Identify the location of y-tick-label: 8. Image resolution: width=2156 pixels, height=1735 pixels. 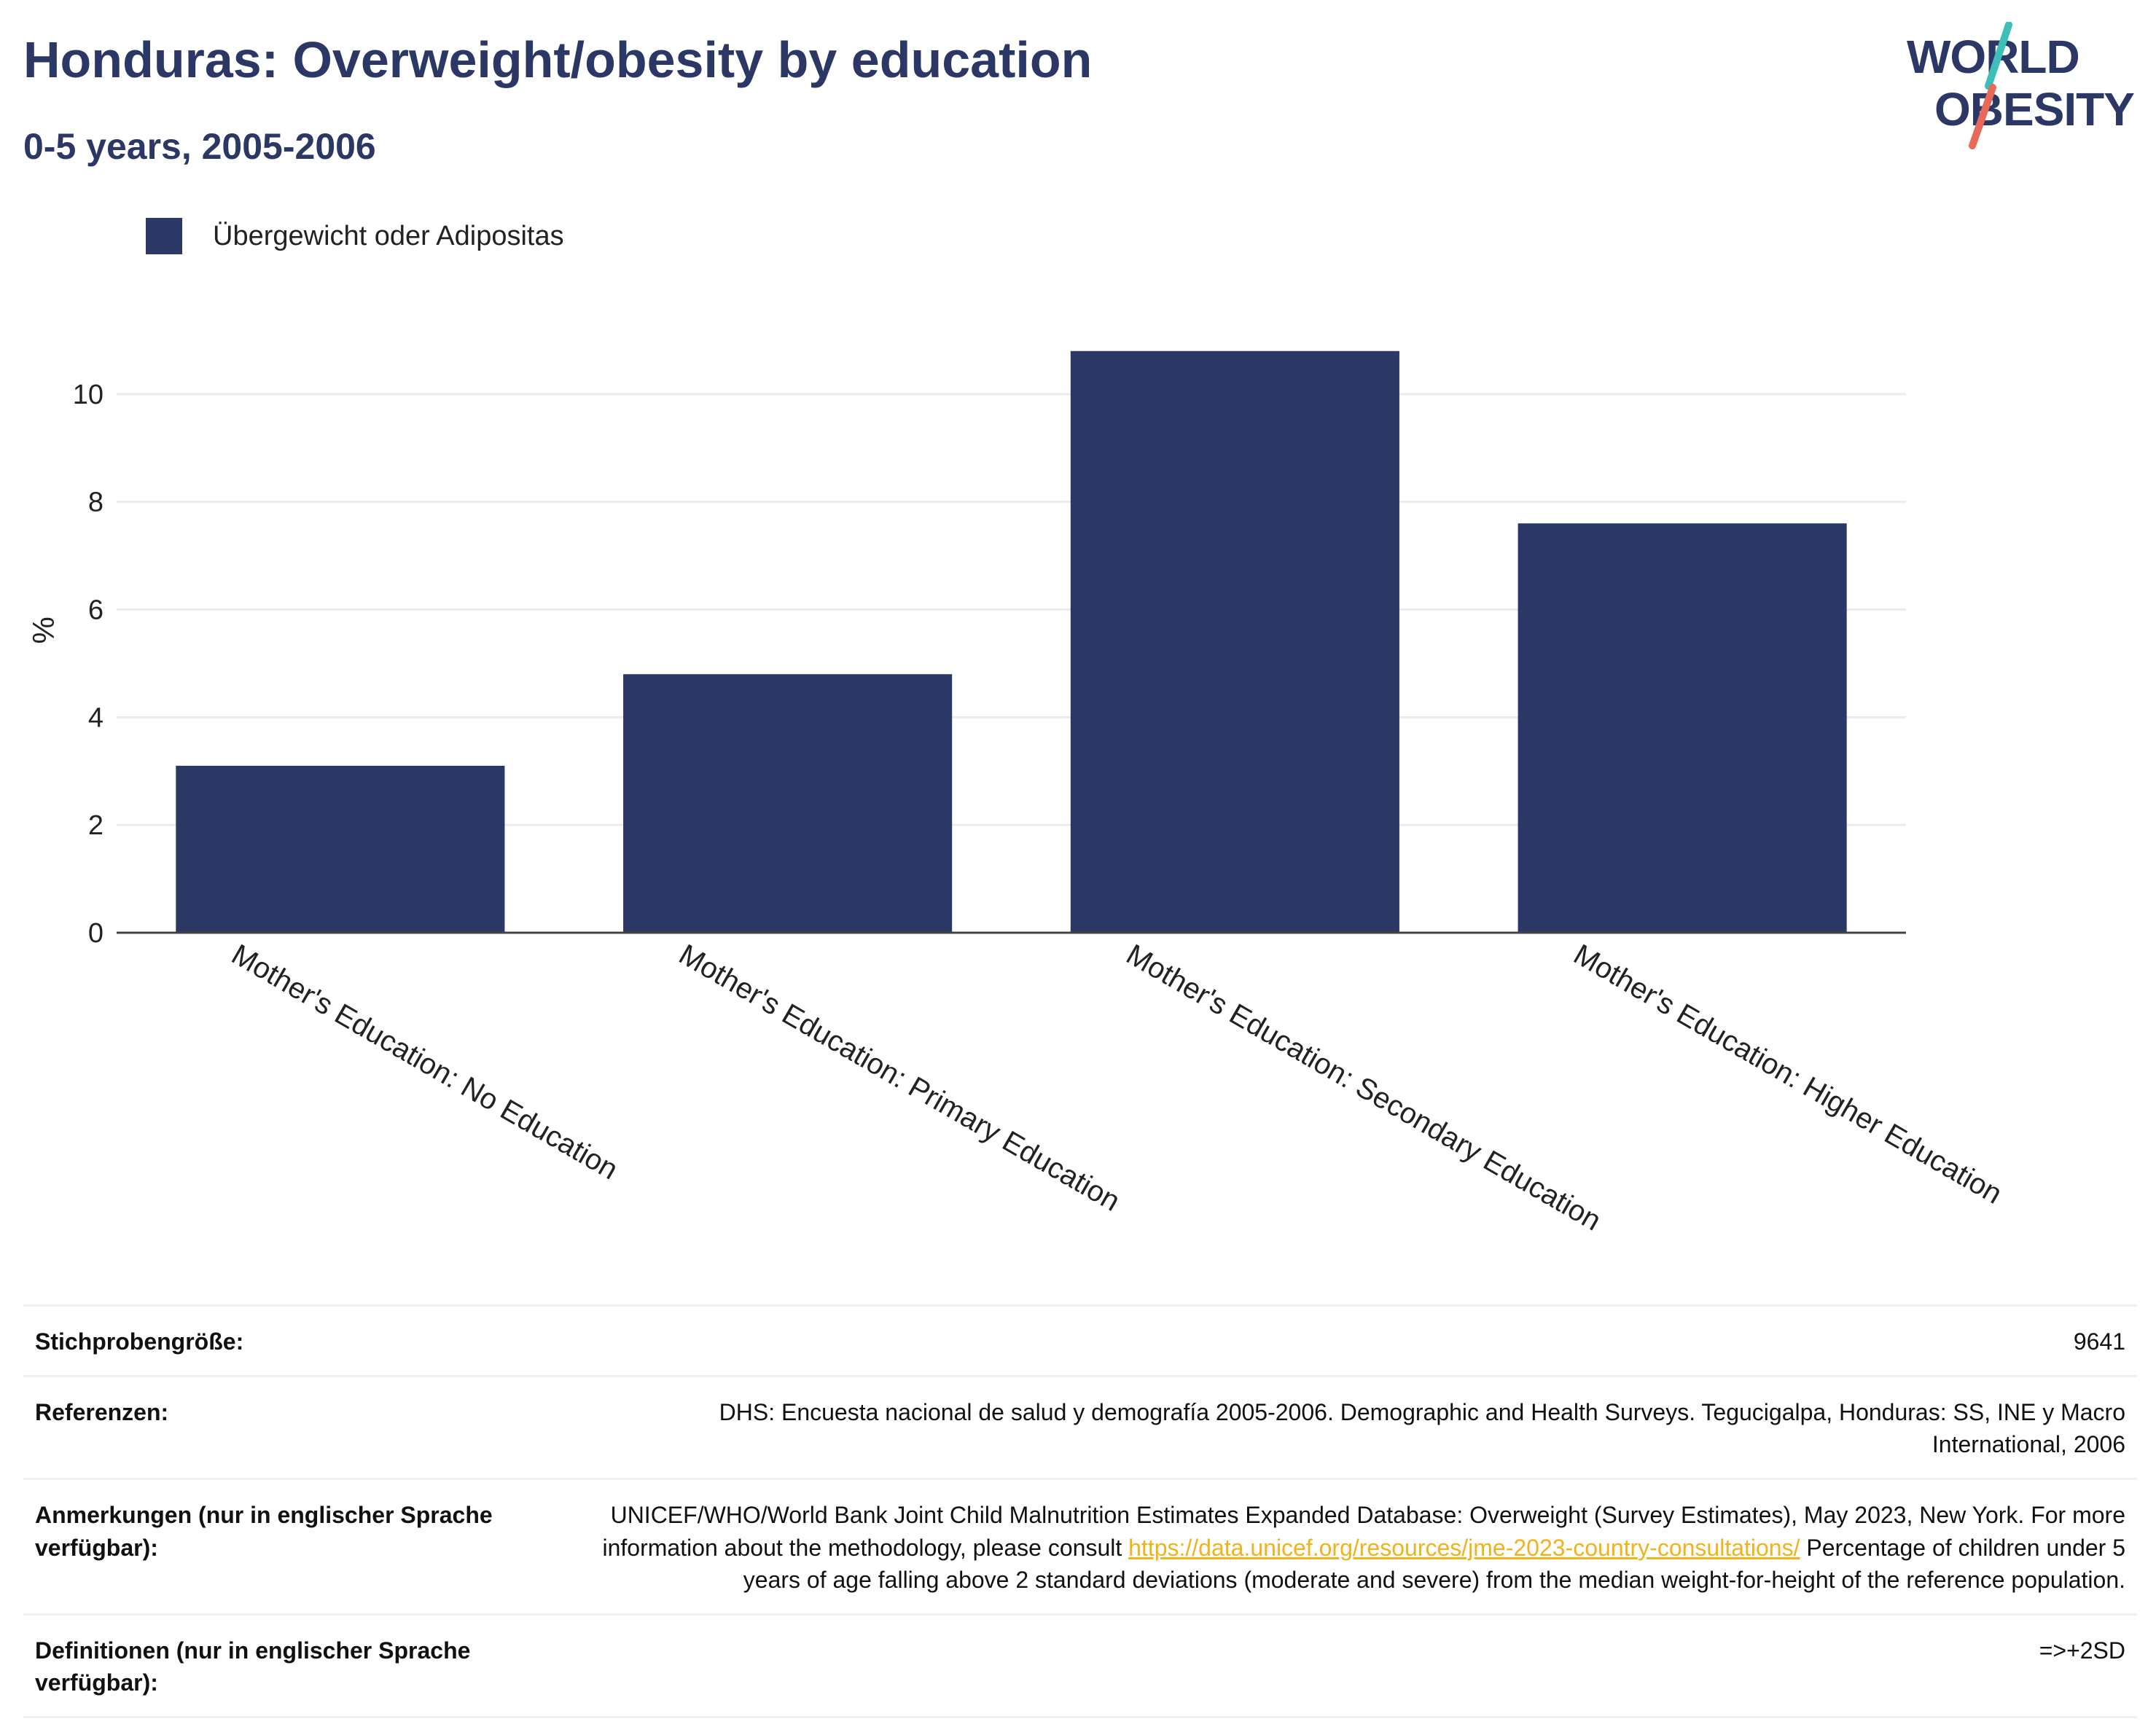
(96, 502).